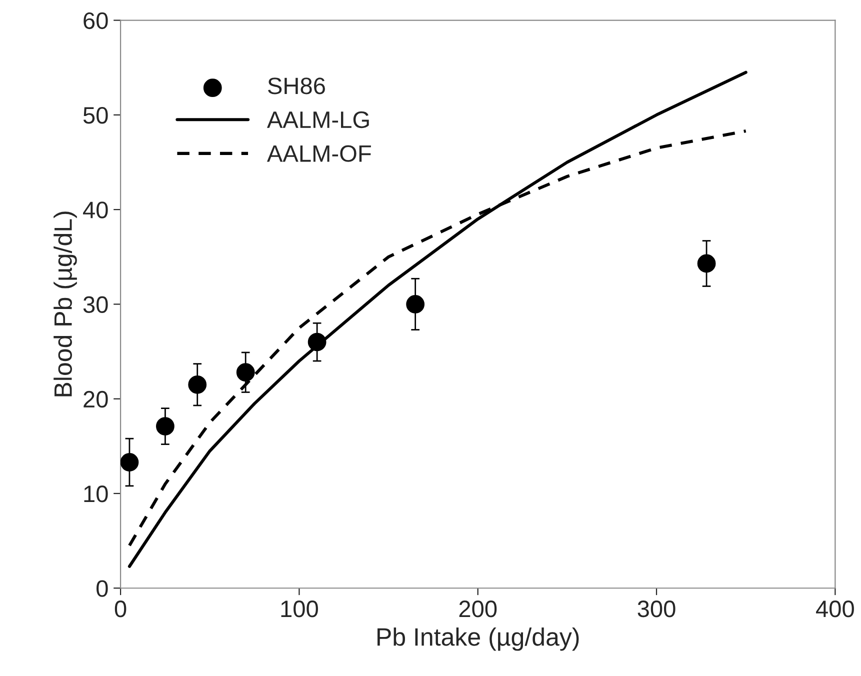 This screenshot has width=861, height=676. What do you see at coordinates (95, 304) in the screenshot?
I see `y-tick-label: 30` at bounding box center [95, 304].